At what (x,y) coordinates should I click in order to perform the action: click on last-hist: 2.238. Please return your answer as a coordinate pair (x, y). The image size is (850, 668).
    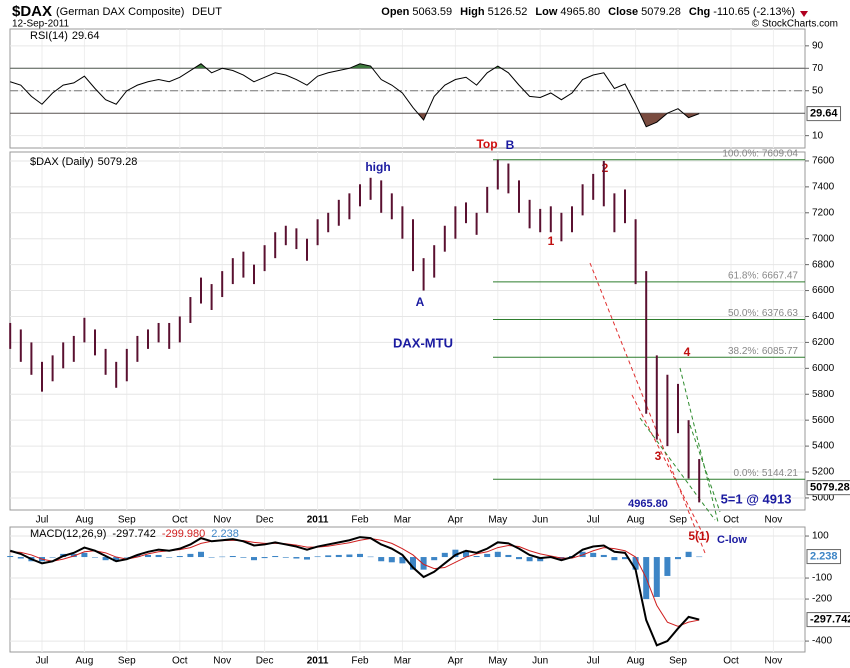
    Looking at the image, I should click on (824, 556).